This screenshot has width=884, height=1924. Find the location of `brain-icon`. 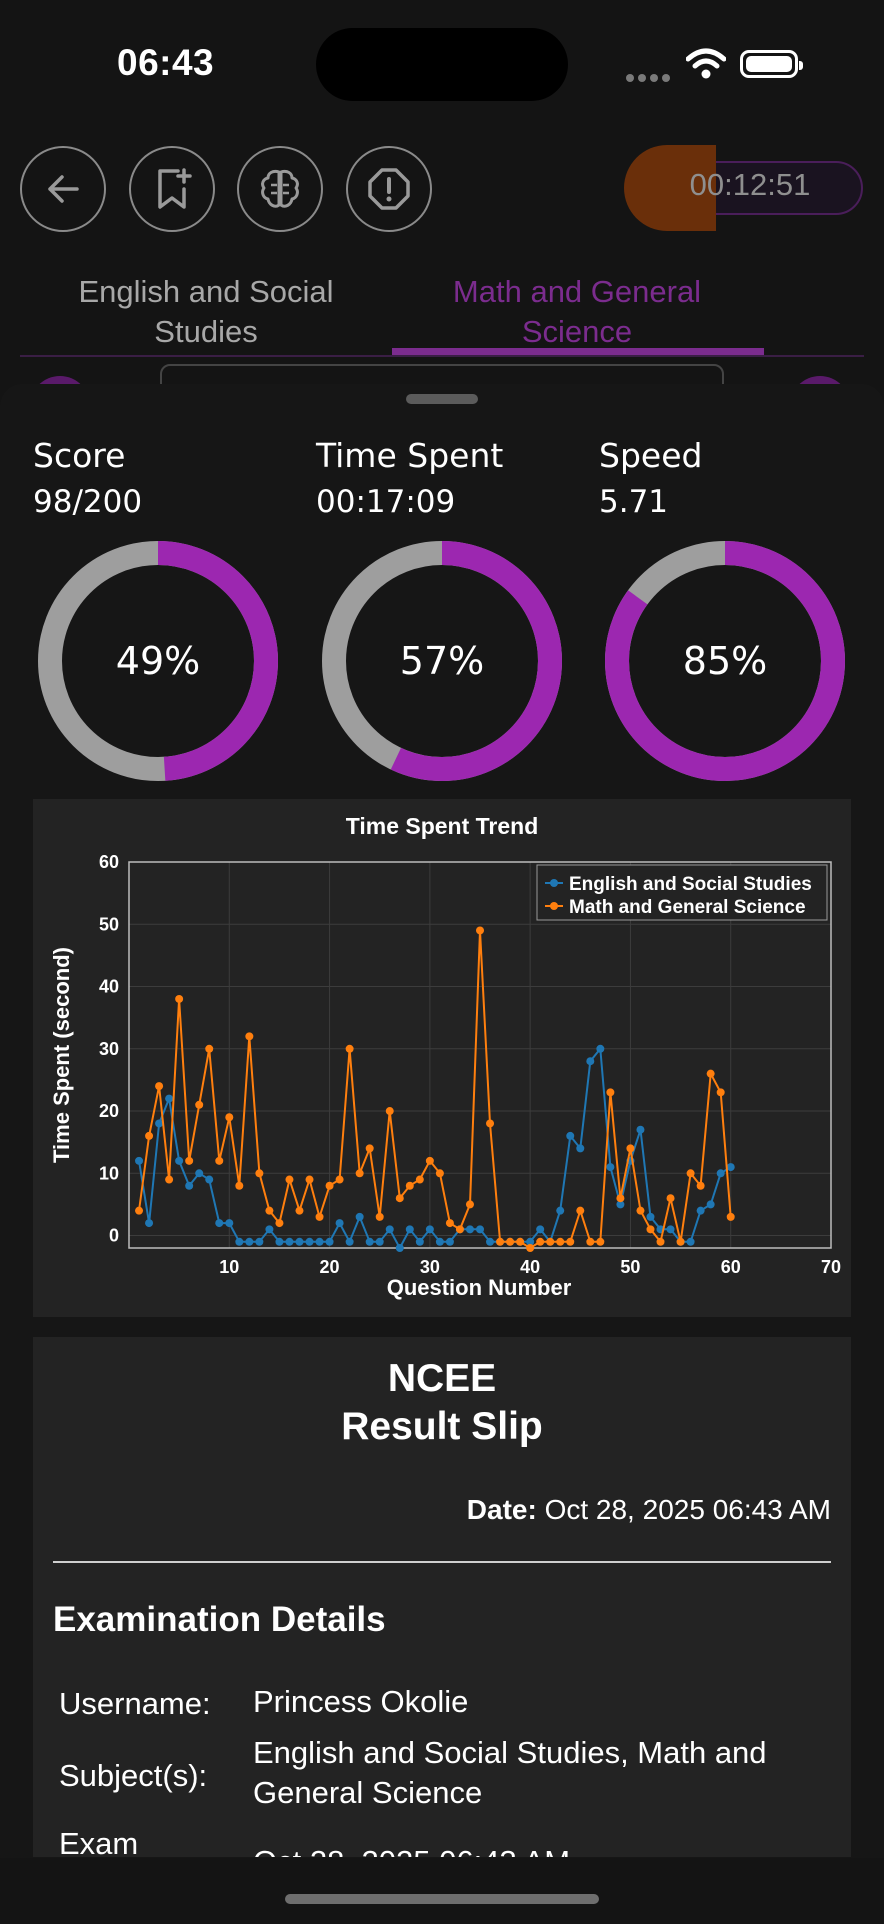

brain-icon is located at coordinates (280, 188).